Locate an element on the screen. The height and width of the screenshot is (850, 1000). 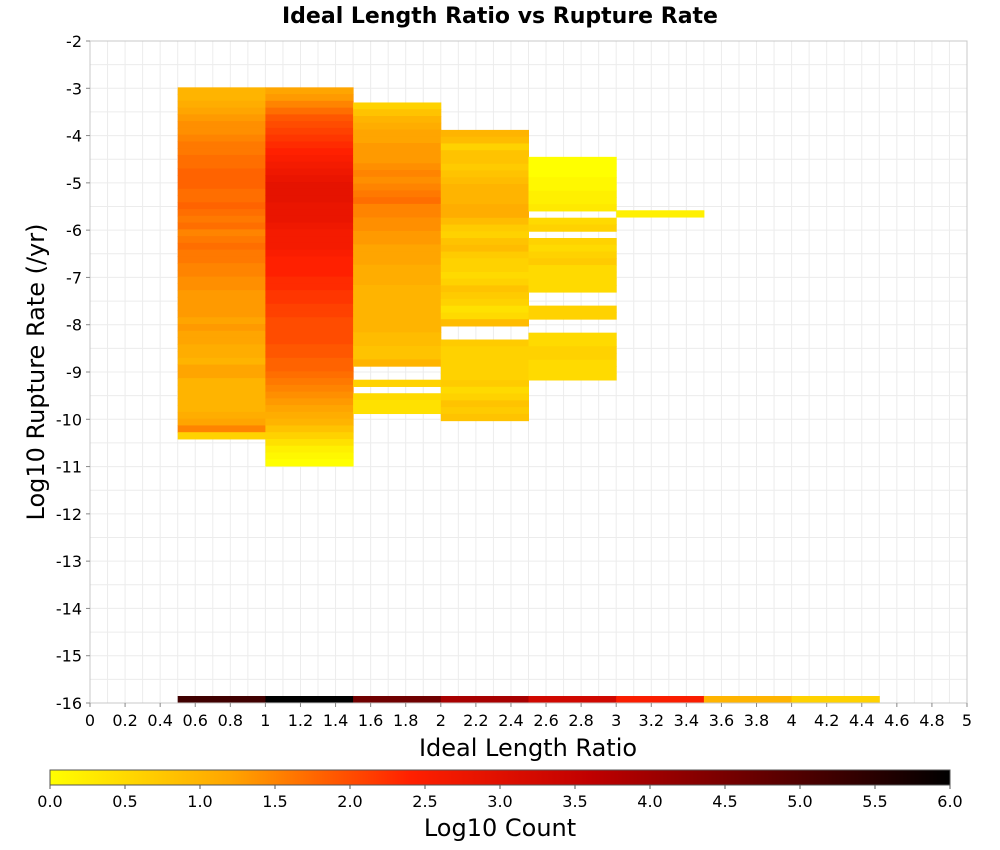
y-tick-label: -7 is located at coordinates (74, 277).